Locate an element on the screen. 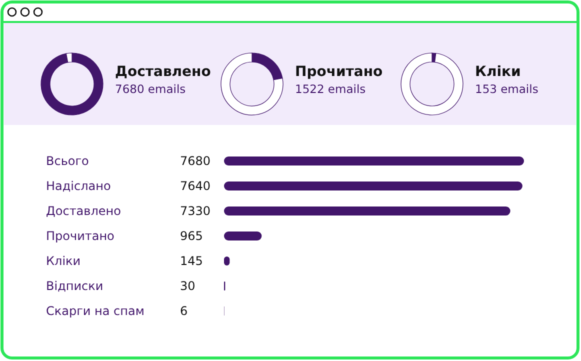 The width and height of the screenshot is (581, 361). text: Доставлено is located at coordinates (163, 72).